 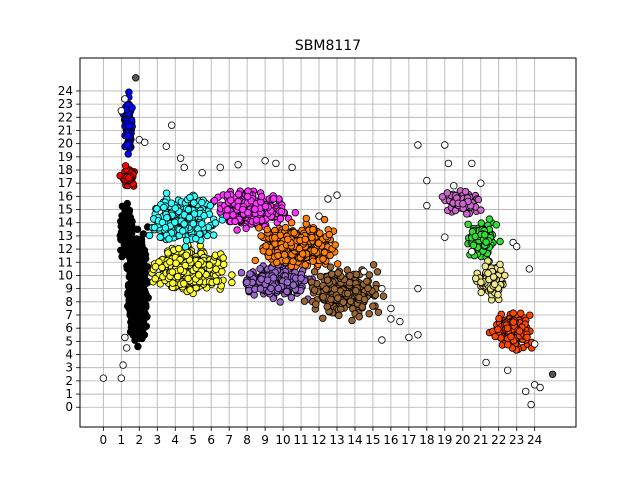 What do you see at coordinates (65, 183) in the screenshot?
I see `y-tick-label: 17` at bounding box center [65, 183].